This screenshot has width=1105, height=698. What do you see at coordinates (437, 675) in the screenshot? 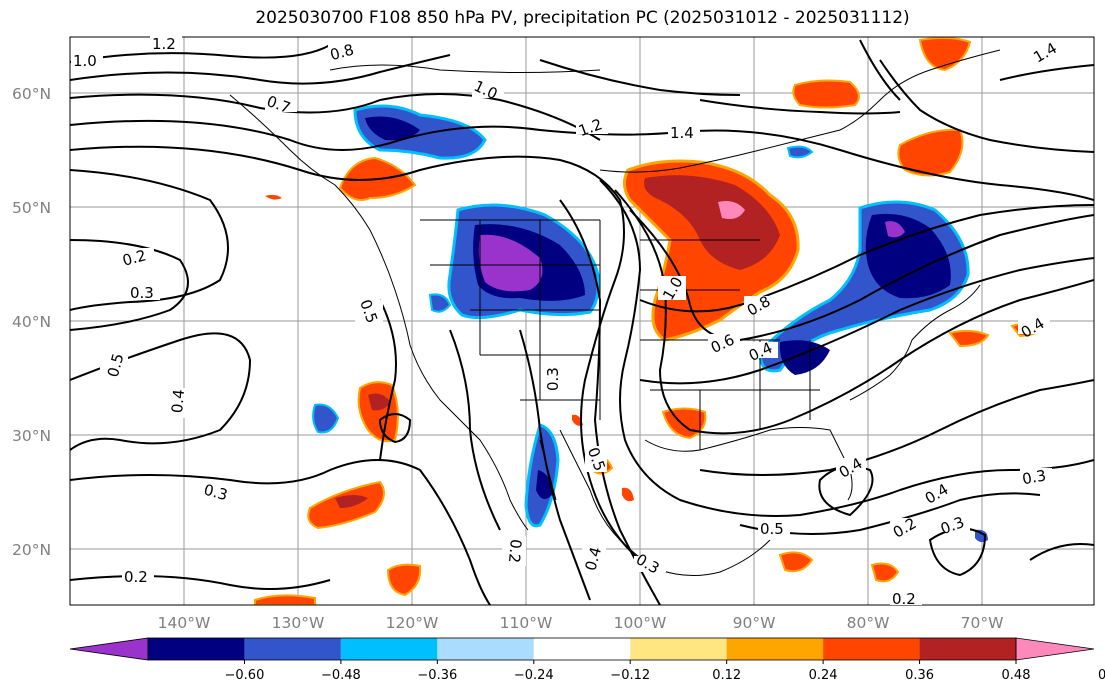
I see `colorbar-tick-label: −0.36` at bounding box center [437, 675].